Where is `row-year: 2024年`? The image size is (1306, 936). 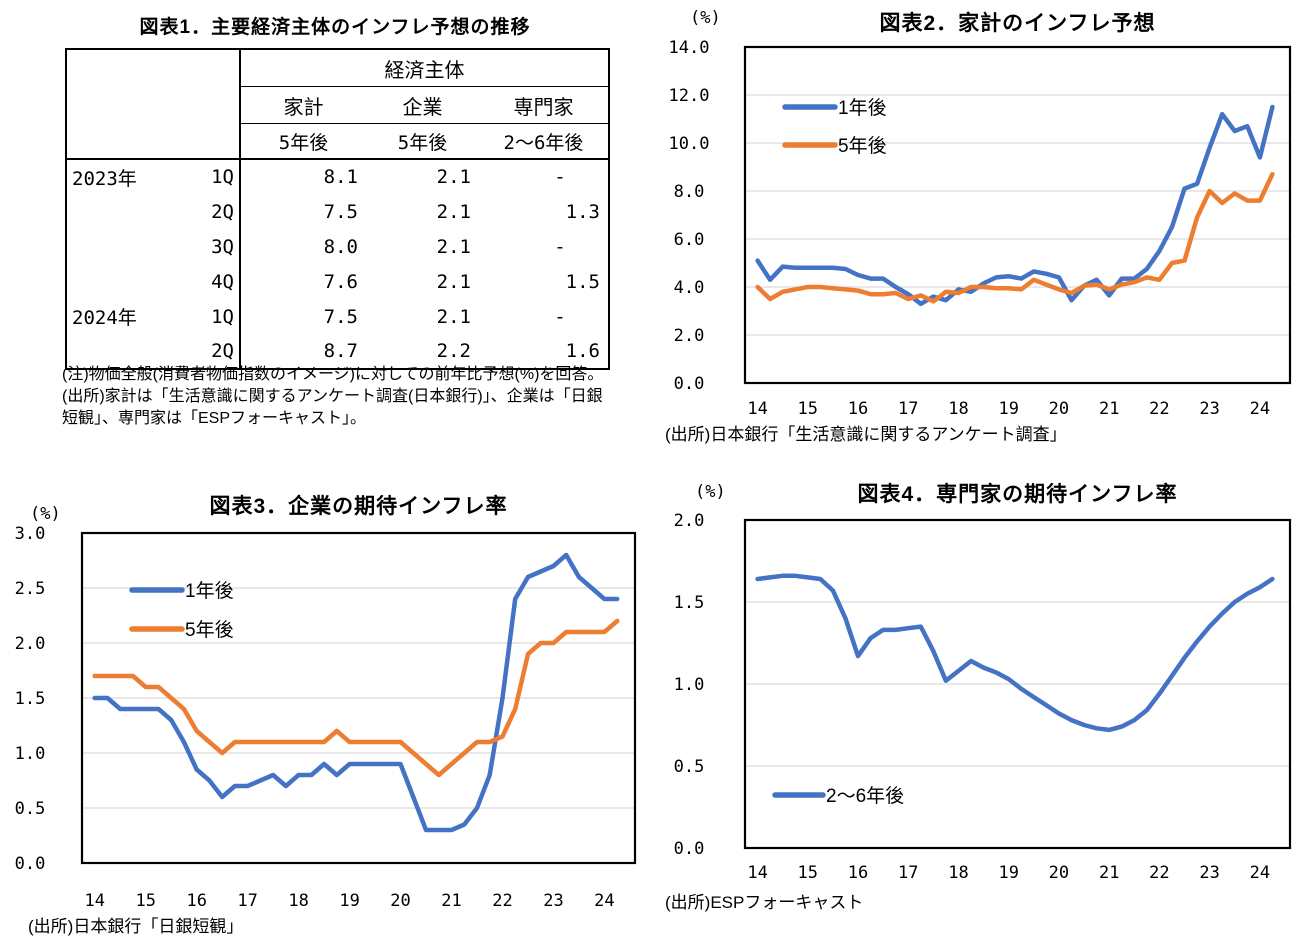
row-year: 2024年 is located at coordinates (104, 318).